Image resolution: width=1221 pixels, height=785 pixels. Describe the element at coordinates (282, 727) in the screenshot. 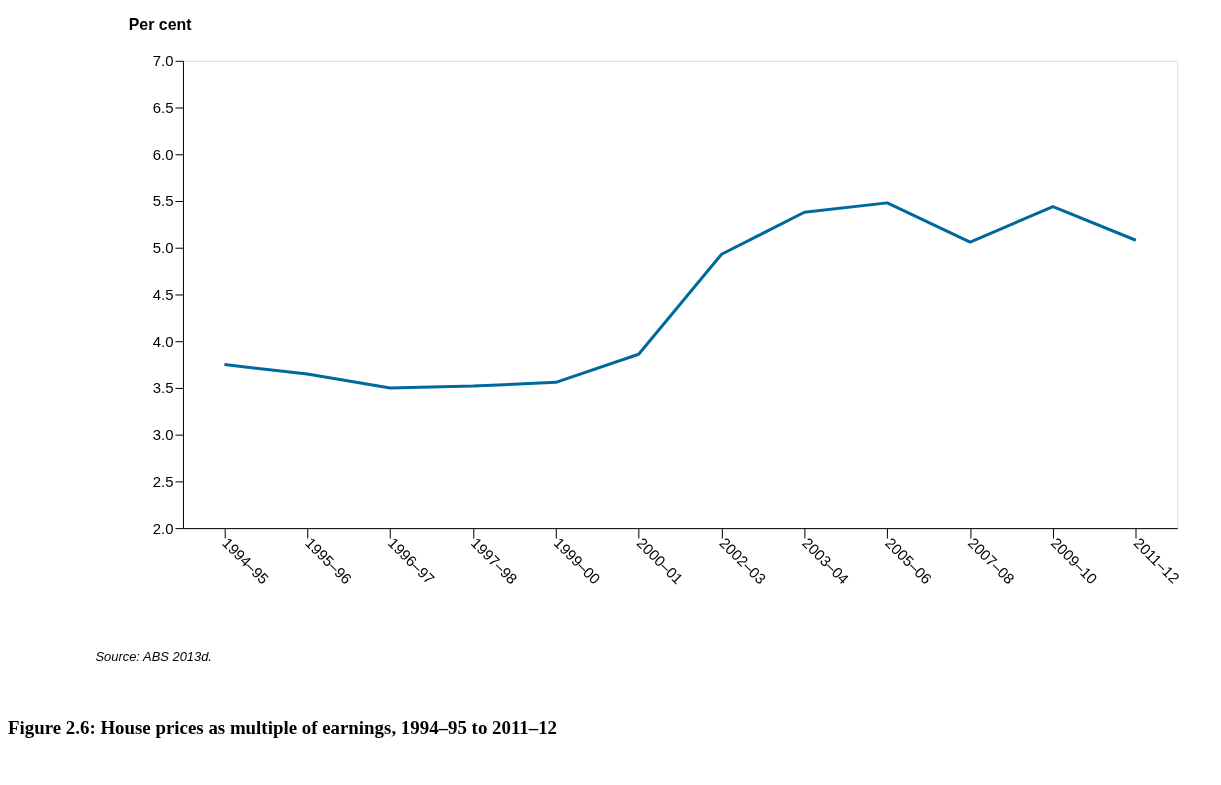

I see `text: Figure 2.6: House prices as multiple of earnings, 1994–95 to 2011–12` at that location.